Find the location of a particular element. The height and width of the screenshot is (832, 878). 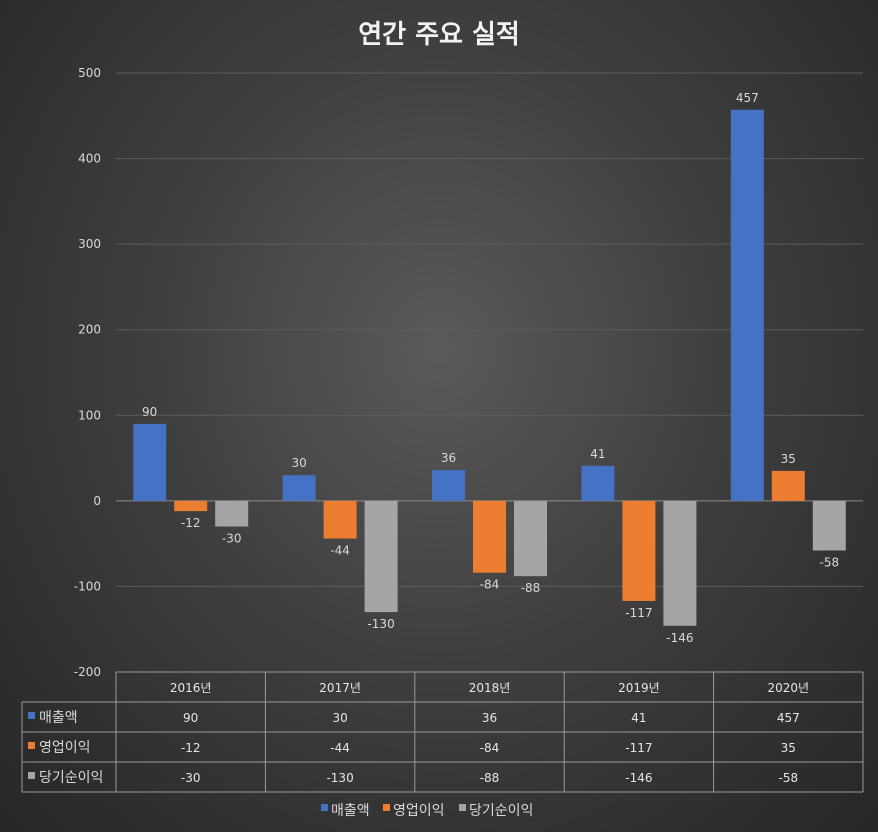

data-label: -88 is located at coordinates (531, 588).